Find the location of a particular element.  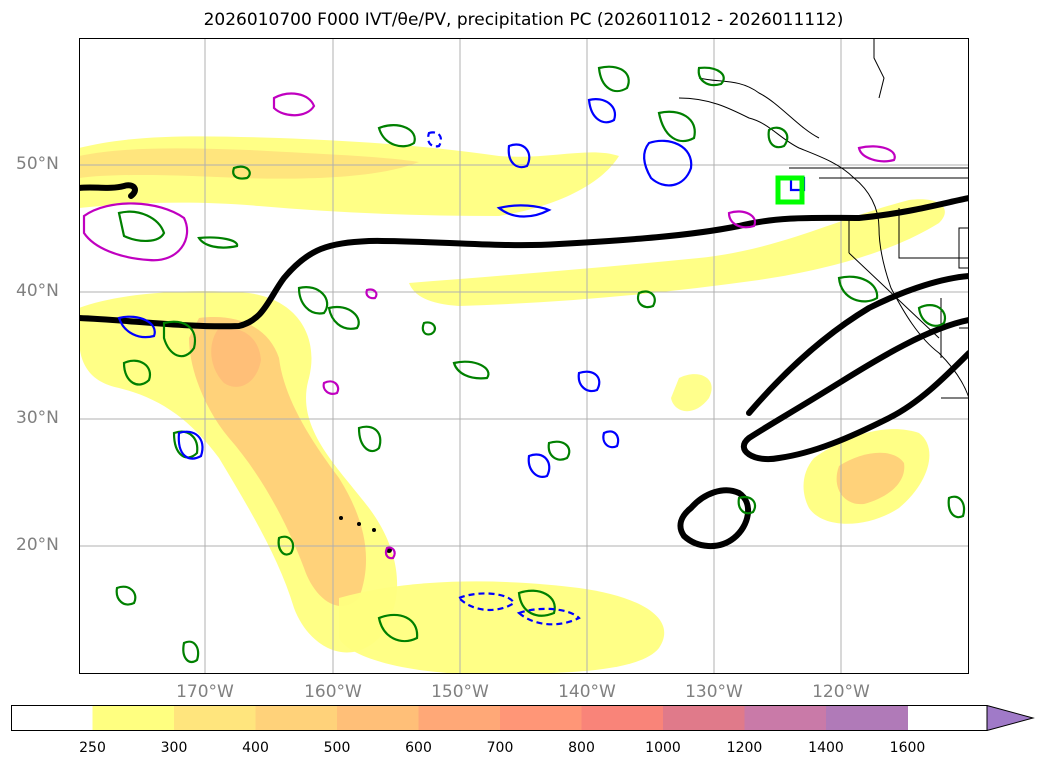

colorbar-tick-label: 700 is located at coordinates (500, 748).